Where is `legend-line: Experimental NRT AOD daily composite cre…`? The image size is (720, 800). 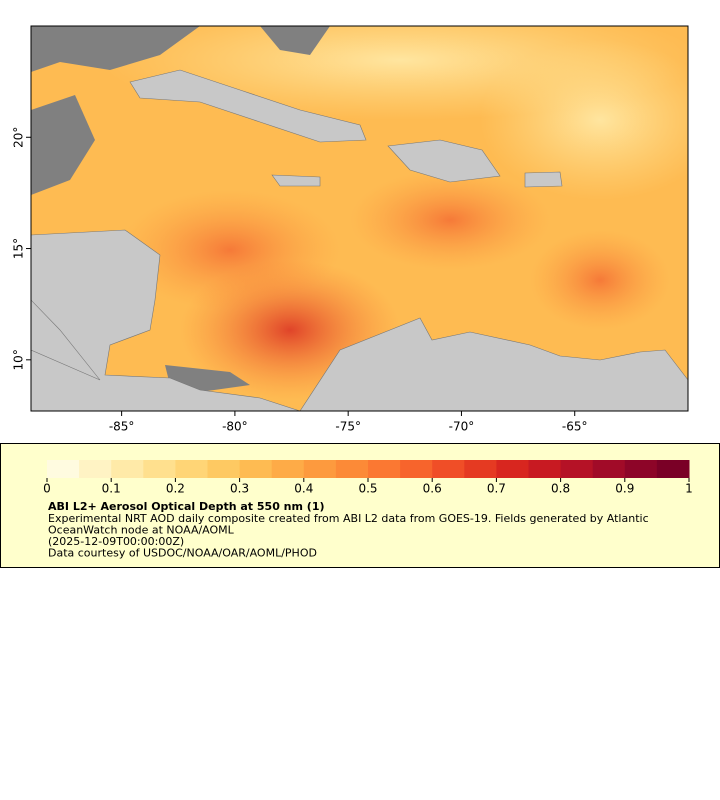
legend-line: Experimental NRT AOD daily composite cre… is located at coordinates (348, 518).